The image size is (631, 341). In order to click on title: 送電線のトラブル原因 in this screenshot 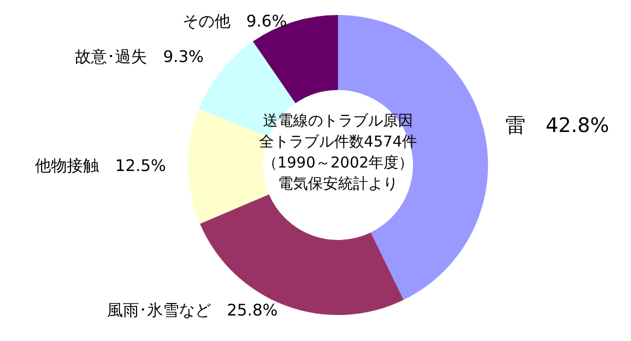, I will do `click(338, 121)`.